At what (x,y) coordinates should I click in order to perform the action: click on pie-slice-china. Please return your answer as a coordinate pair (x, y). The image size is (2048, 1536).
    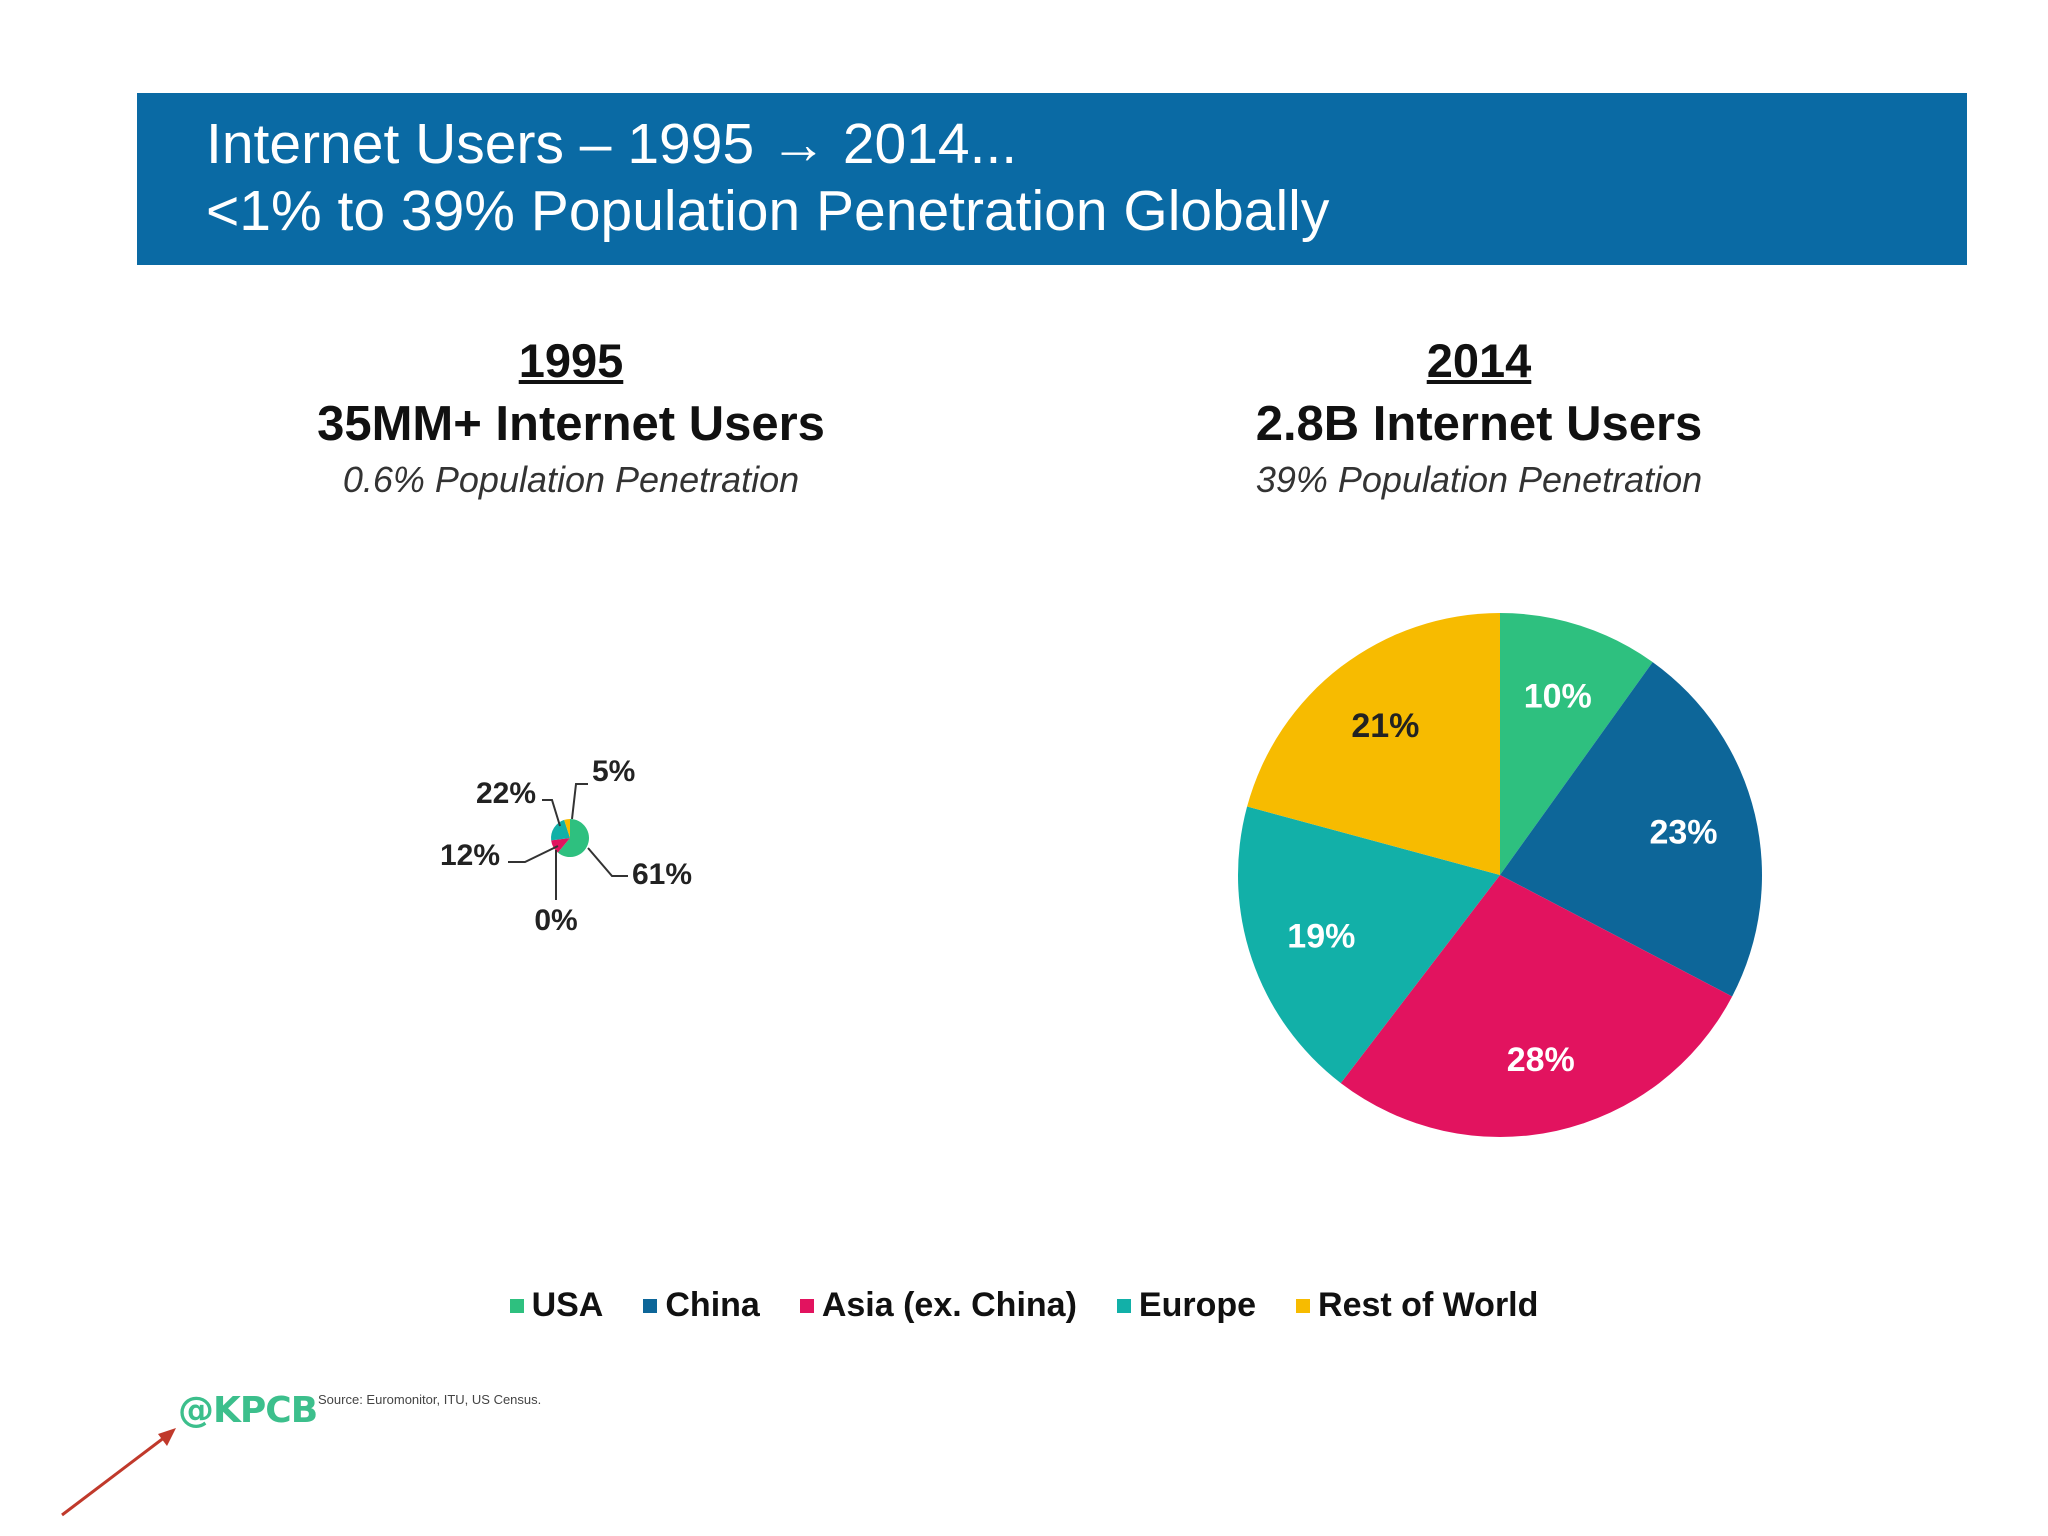
    Looking at the image, I should click on (1631, 829).